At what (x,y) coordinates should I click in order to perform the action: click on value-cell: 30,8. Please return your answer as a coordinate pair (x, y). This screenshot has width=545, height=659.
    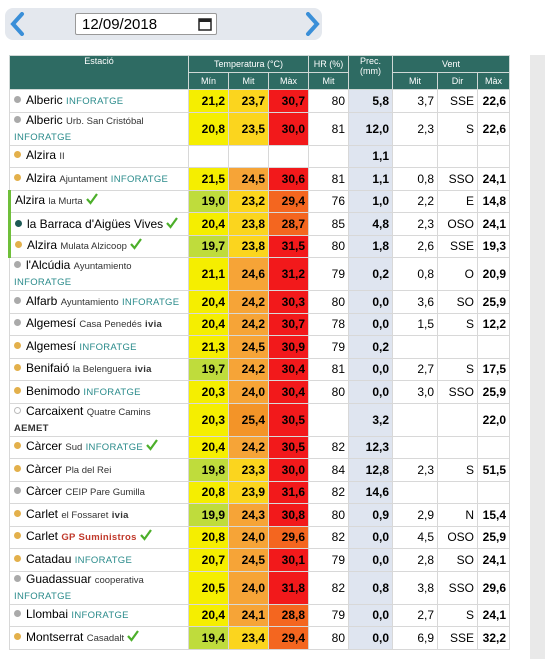
    Looking at the image, I should click on (288, 515).